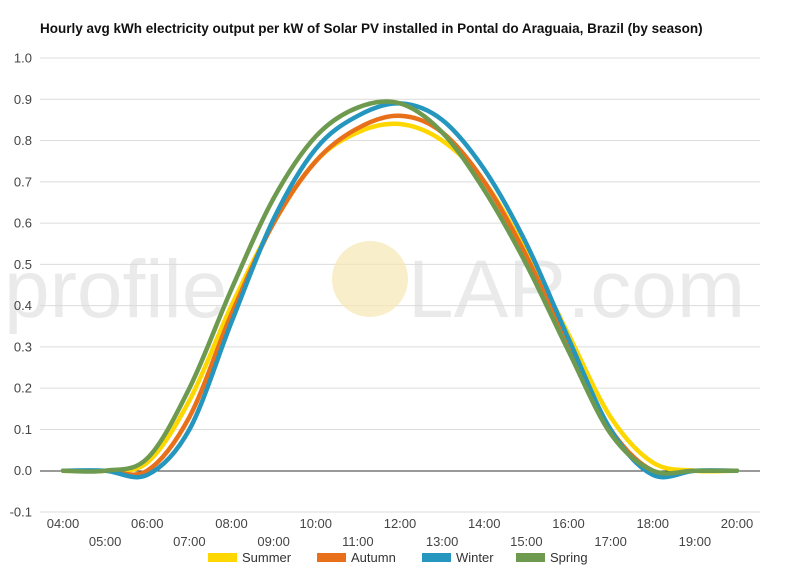 The height and width of the screenshot is (570, 800). What do you see at coordinates (569, 557) in the screenshot?
I see `legend-label-spring: Spring` at bounding box center [569, 557].